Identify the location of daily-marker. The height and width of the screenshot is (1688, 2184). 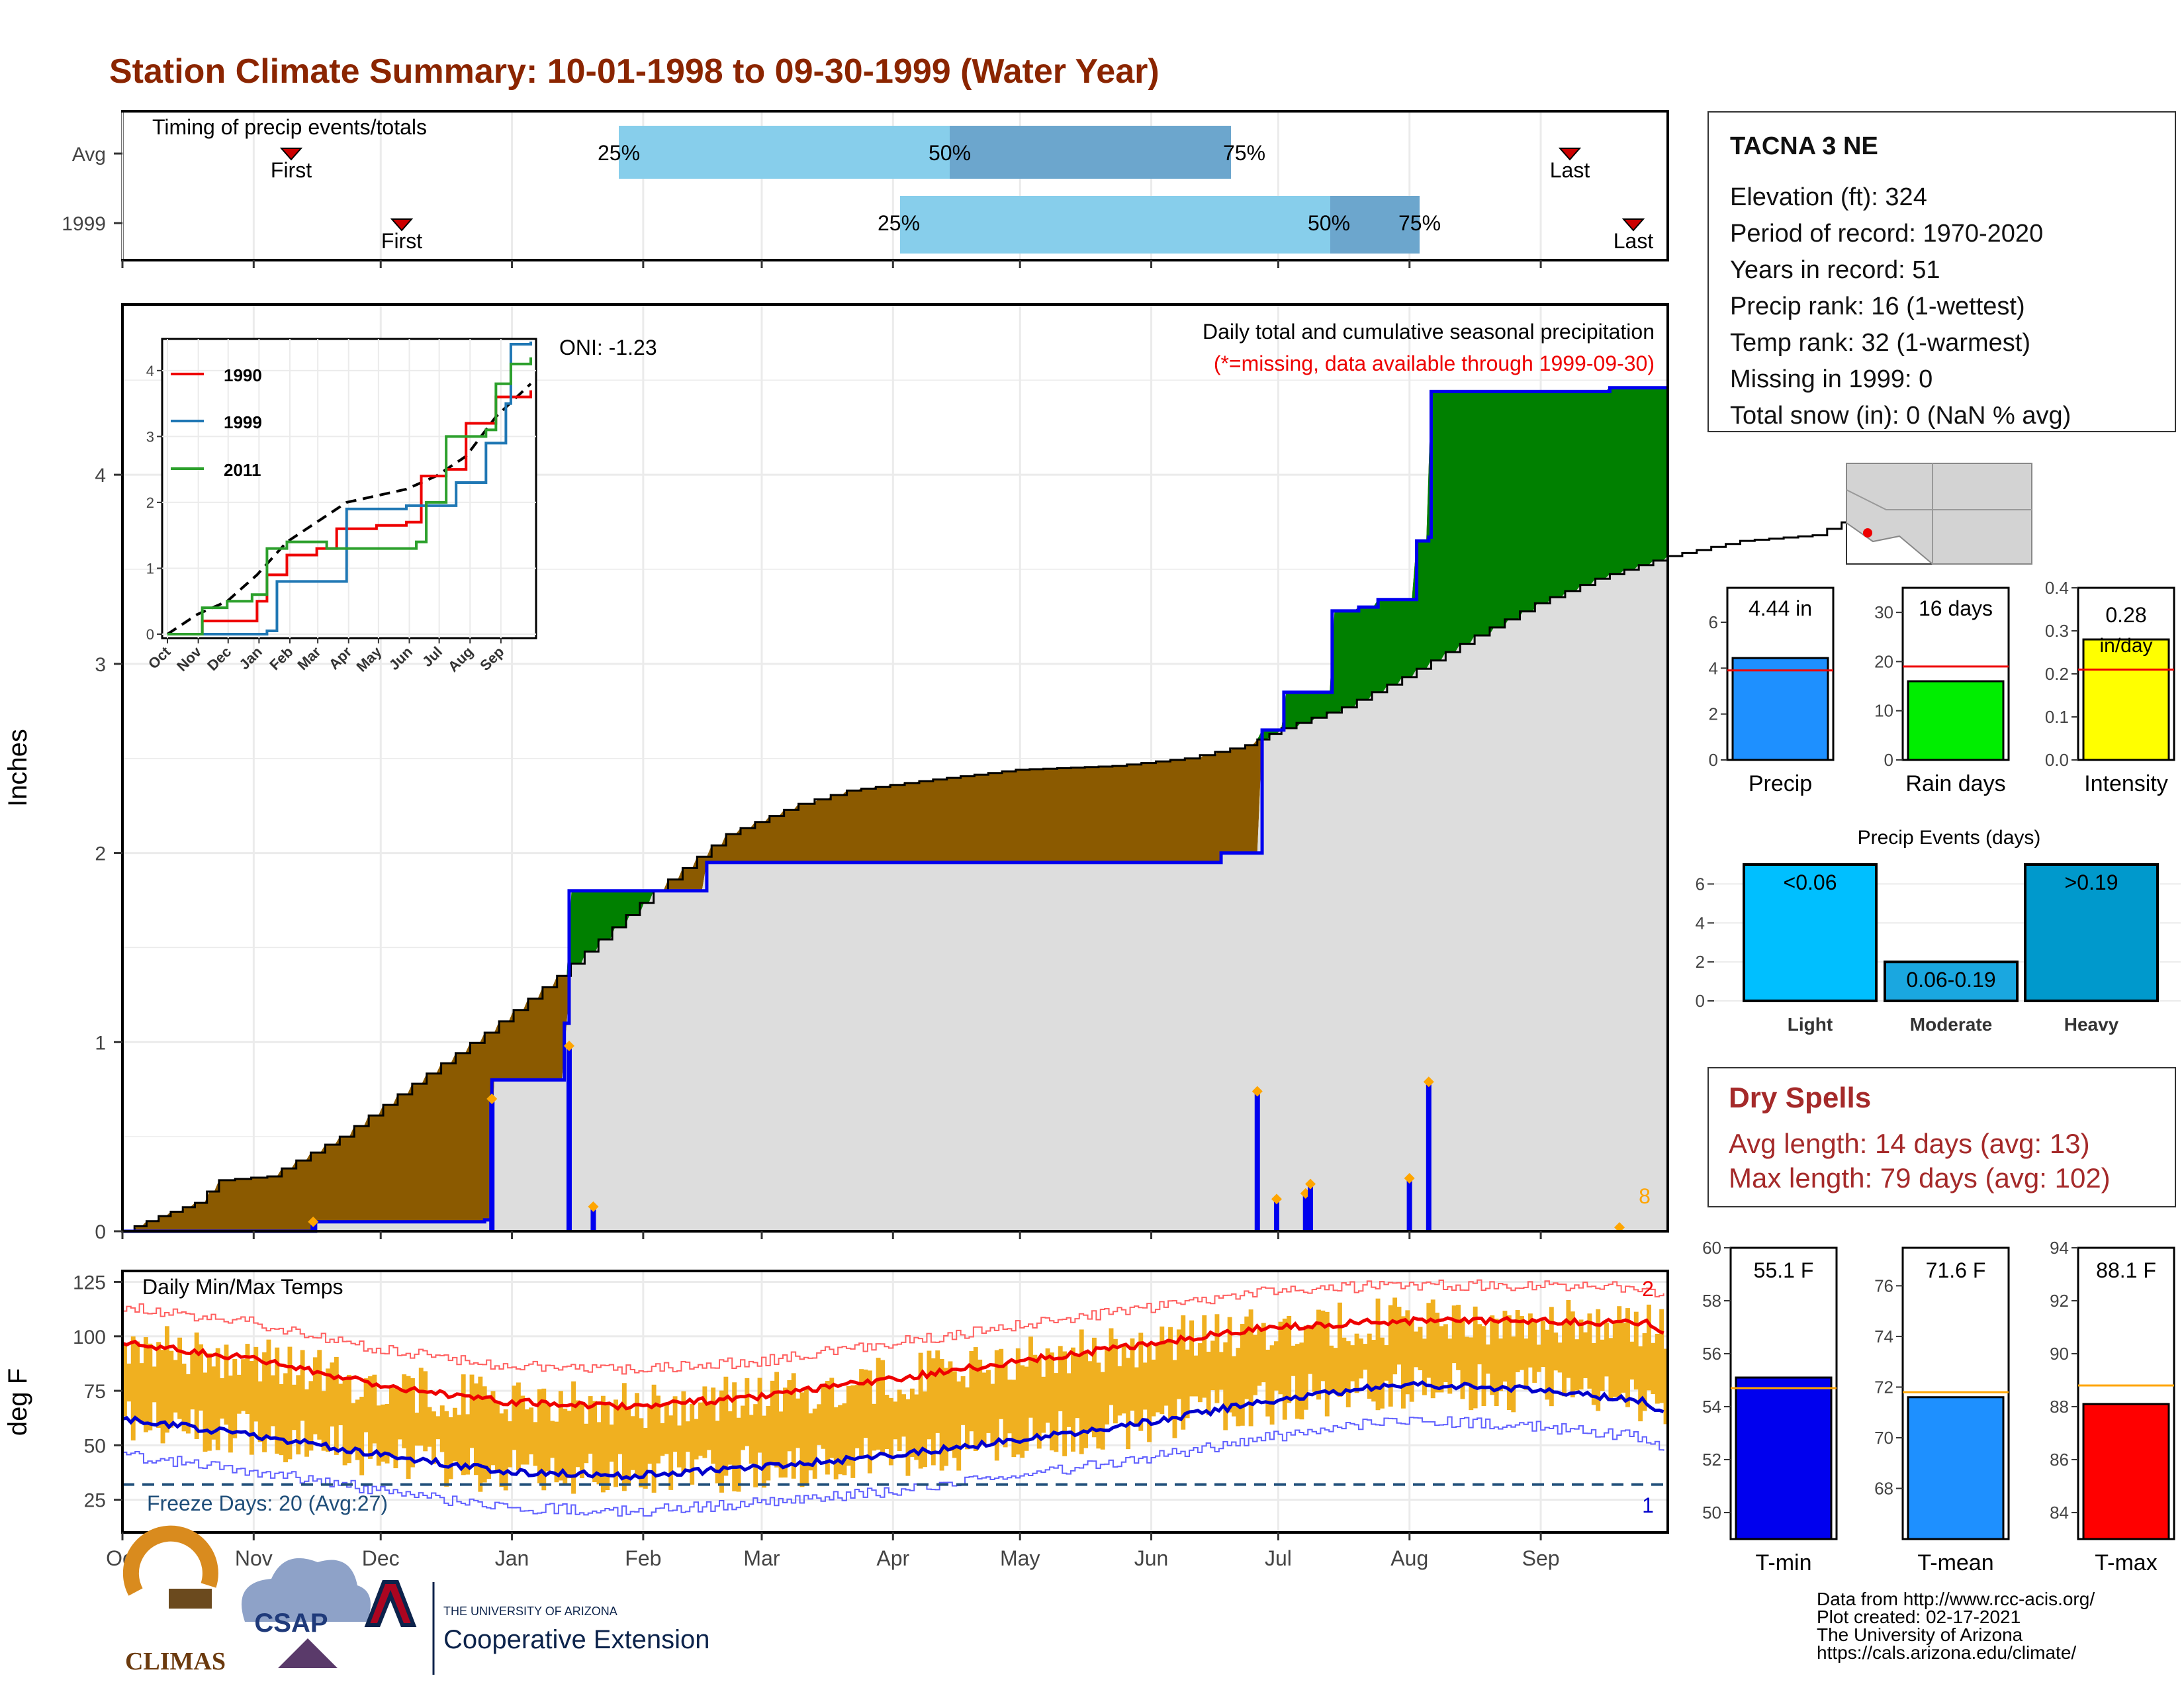
(593, 1206).